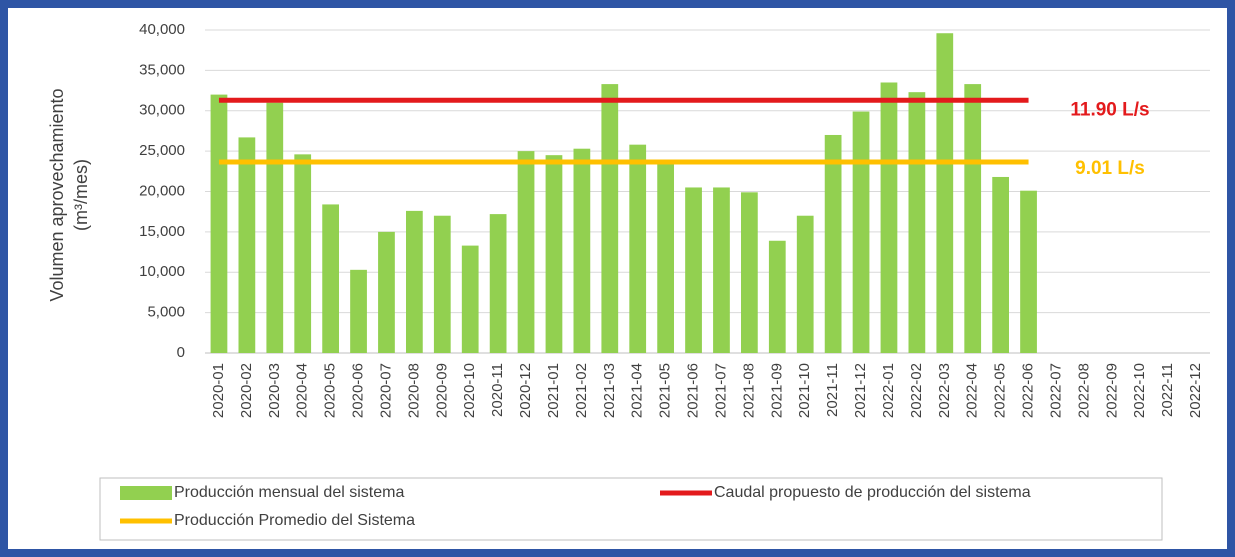 Image resolution: width=1235 pixels, height=557 pixels. What do you see at coordinates (57, 194) in the screenshot?
I see `y-axis-label: Volumen aprovechamiento` at bounding box center [57, 194].